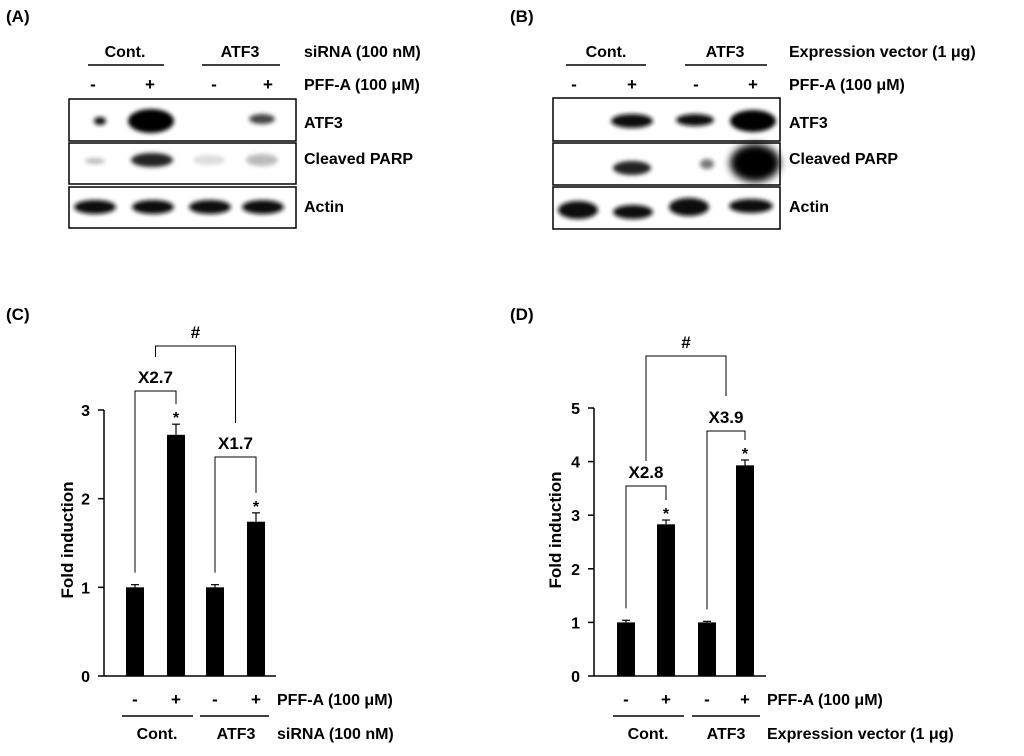  Describe the element at coordinates (860, 734) in the screenshot. I see `panel-d-group-title: Expression vector (1 μg)` at that location.